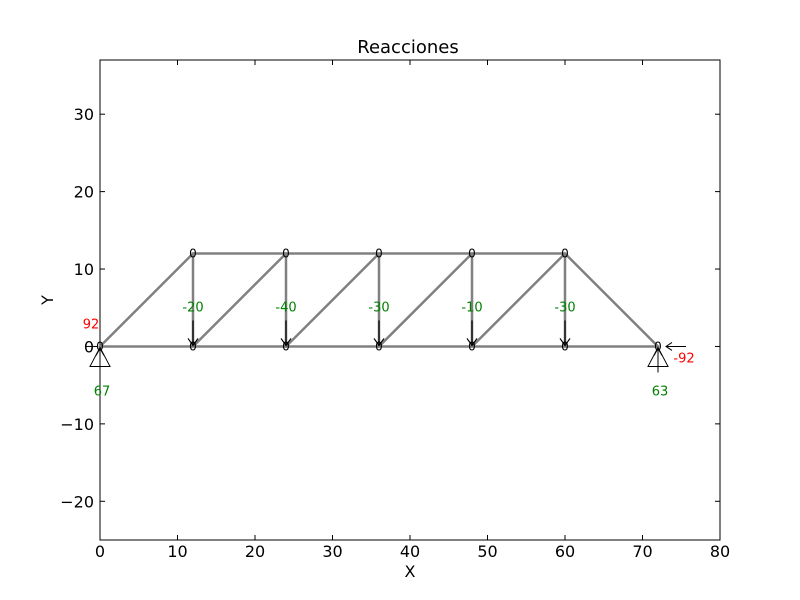 This screenshot has height=600, width=800. Describe the element at coordinates (47, 300) in the screenshot. I see `y-axis-label: Y` at that location.